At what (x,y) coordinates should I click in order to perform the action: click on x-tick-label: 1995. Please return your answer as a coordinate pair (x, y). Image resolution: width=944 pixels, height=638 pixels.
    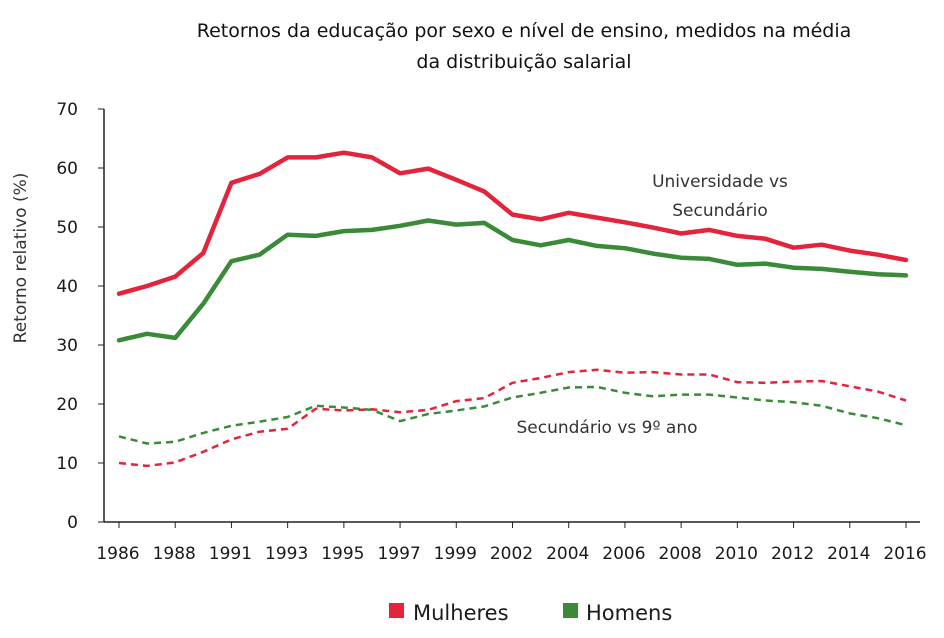
    Looking at the image, I should click on (342, 554).